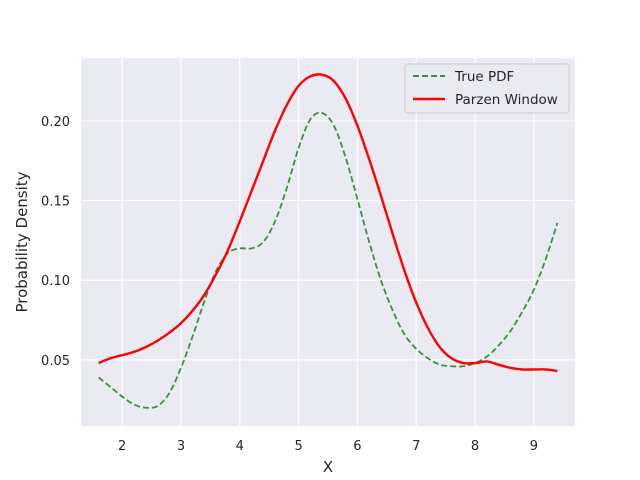  What do you see at coordinates (122, 446) in the screenshot?
I see `x-tick-label: 2` at bounding box center [122, 446].